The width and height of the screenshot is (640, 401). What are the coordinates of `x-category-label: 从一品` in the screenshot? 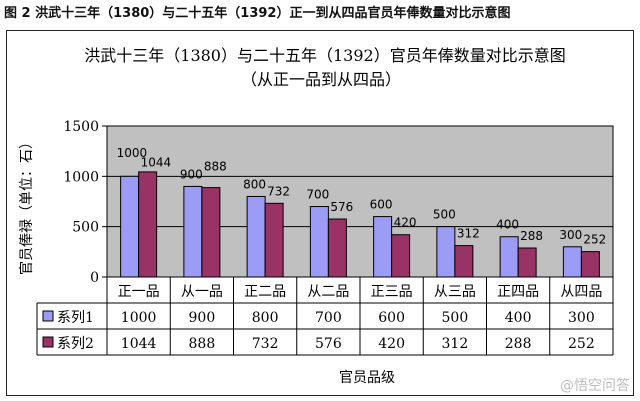 It's located at (202, 292).